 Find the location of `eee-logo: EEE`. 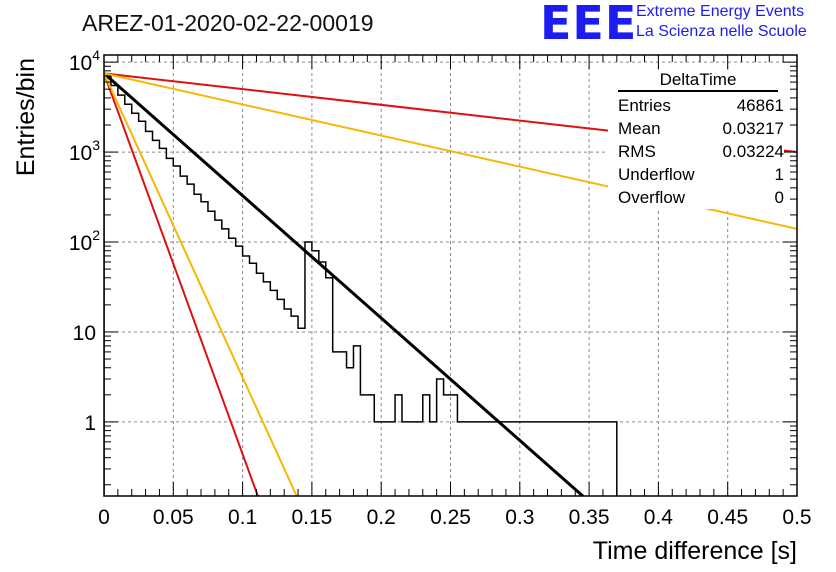

eee-logo: EEE is located at coordinates (589, 25).